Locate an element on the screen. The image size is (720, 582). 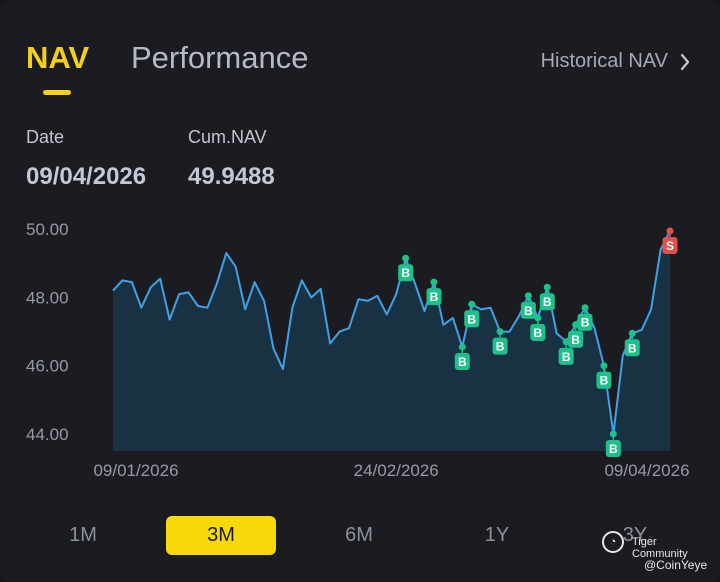
x-tick-label: 09/01/2026 is located at coordinates (135, 470).